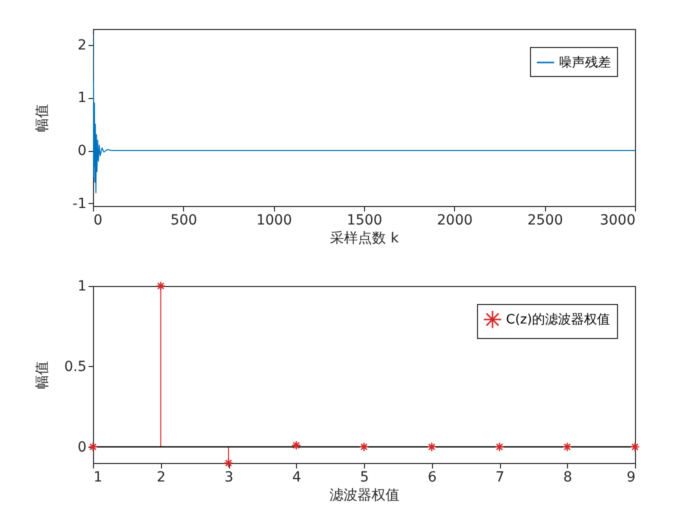 The image size is (700, 525). I want to click on x-tick-label: 1, so click(98, 478).